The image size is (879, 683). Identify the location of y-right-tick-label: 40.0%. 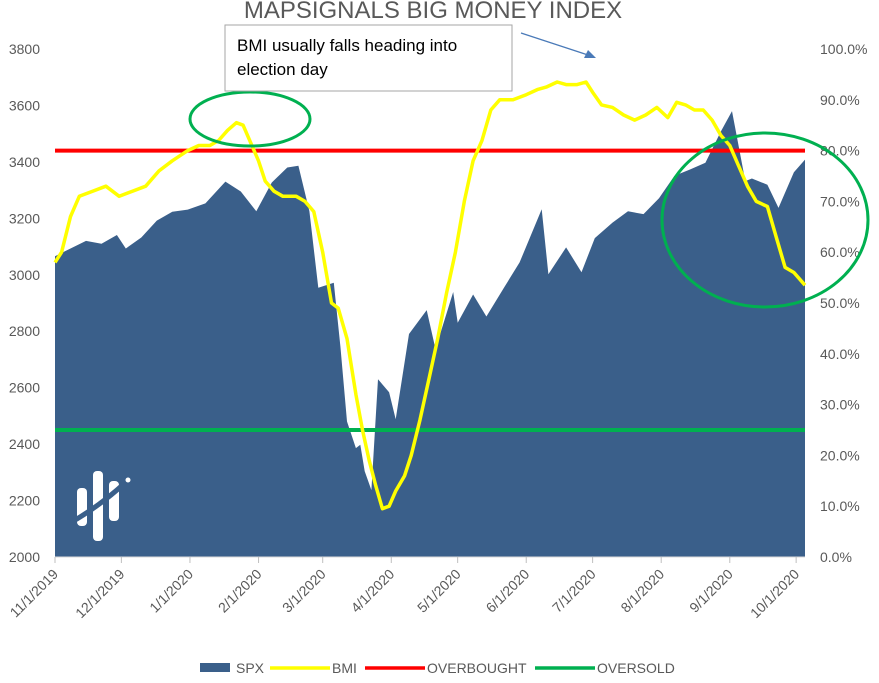
(840, 354).